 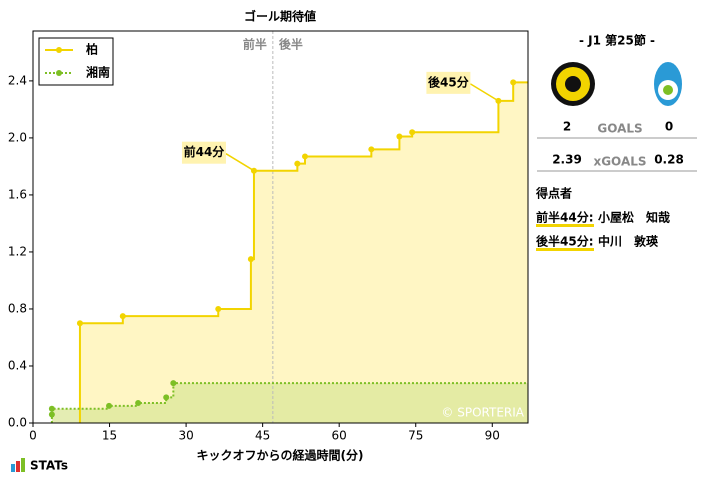 I want to click on y-tick-label: 0.0, so click(x=17, y=423).